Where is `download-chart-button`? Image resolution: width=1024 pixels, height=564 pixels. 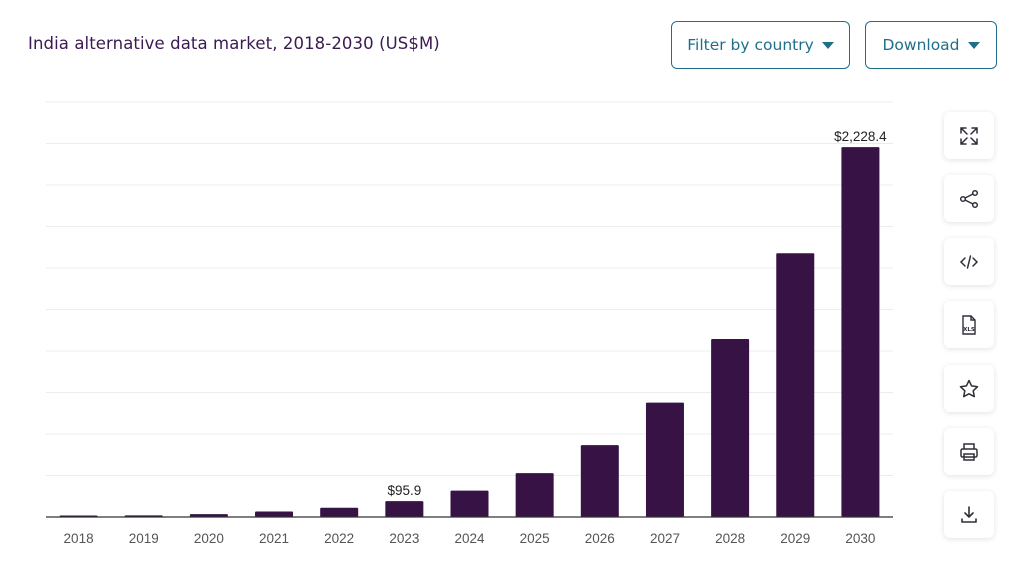
download-chart-button is located at coordinates (969, 514).